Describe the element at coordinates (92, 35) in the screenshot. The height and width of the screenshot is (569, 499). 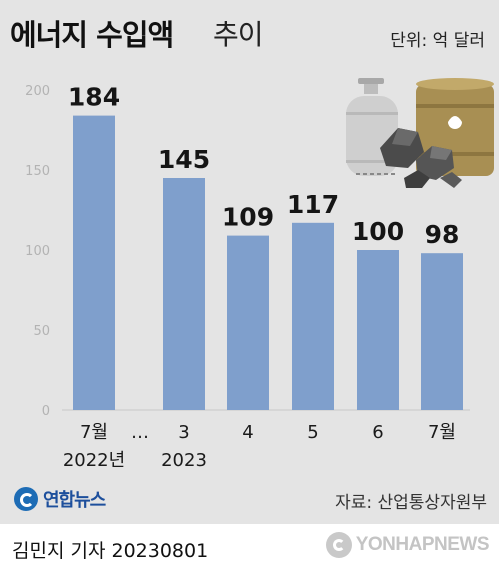
I see `chart-title: 에너지 수입액` at that location.